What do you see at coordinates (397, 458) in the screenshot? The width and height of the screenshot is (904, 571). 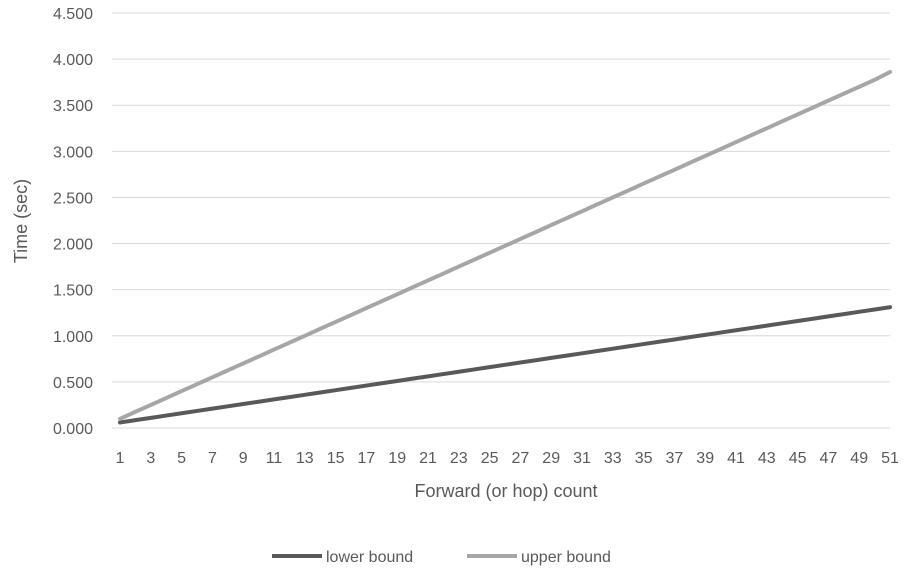 I see `x-tick-label: 19` at bounding box center [397, 458].